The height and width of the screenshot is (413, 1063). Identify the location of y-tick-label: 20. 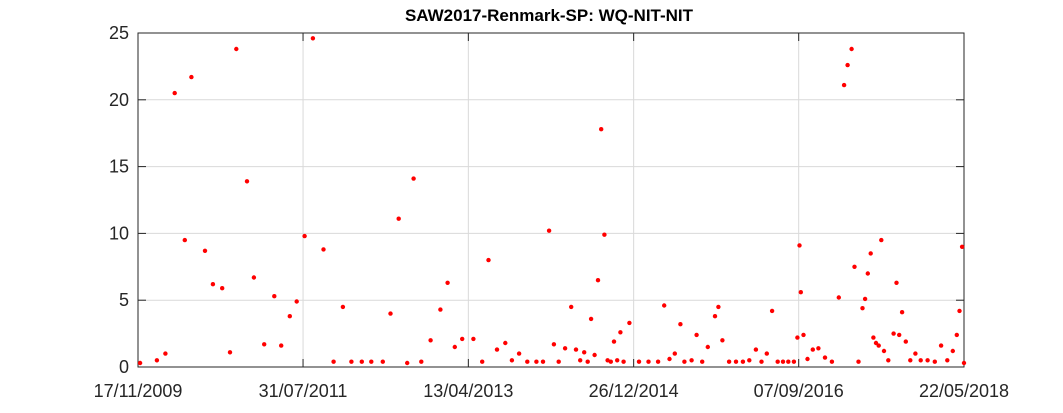
(119, 100).